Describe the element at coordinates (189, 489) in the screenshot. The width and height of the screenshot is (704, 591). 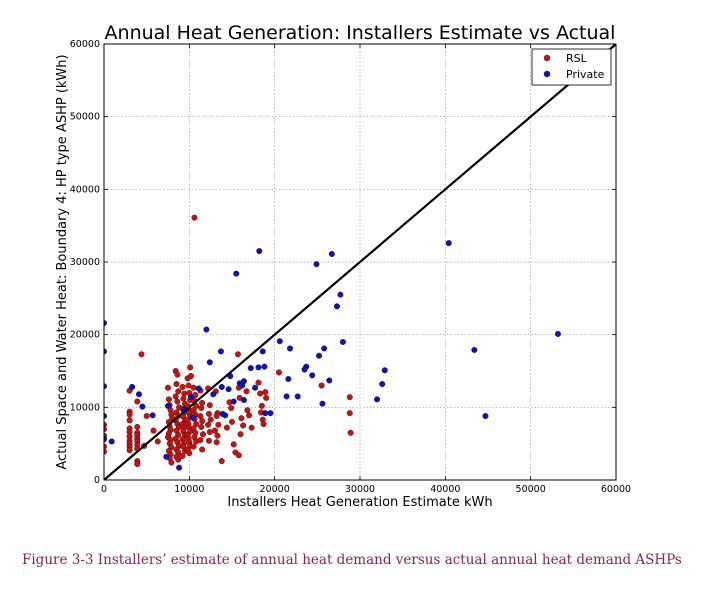
I see `x-tick-label: 10000` at that location.